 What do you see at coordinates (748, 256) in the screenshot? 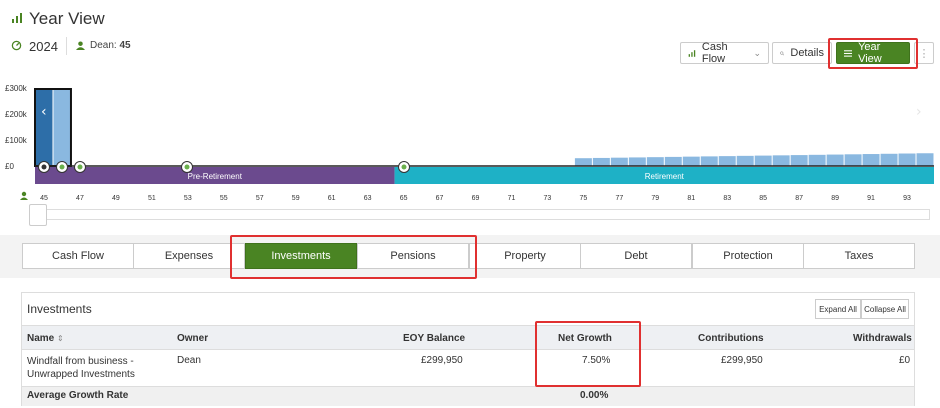
I see `tab-protection: Protection` at bounding box center [748, 256].